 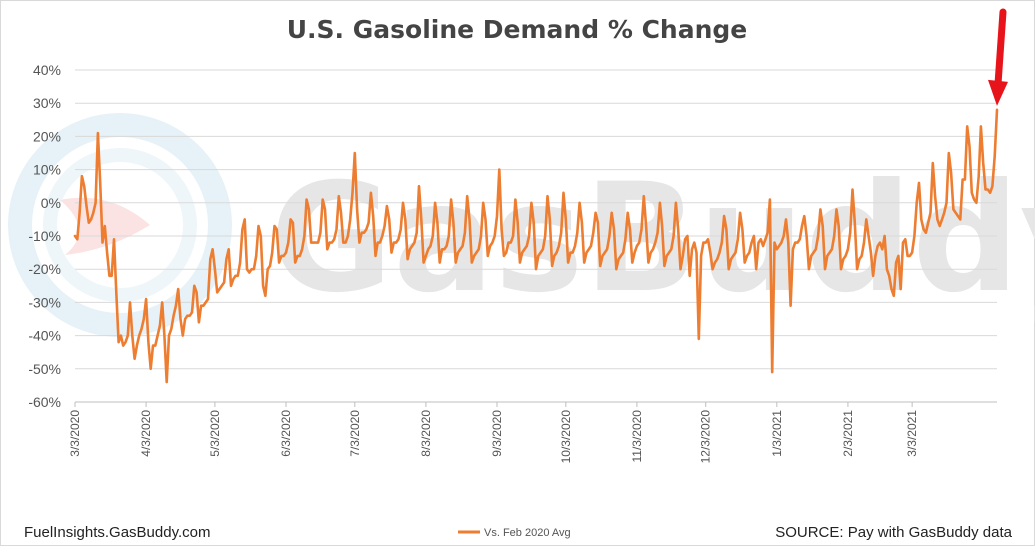 What do you see at coordinates (215, 433) in the screenshot?
I see `x-tick-label: 5/3/2020` at bounding box center [215, 433].